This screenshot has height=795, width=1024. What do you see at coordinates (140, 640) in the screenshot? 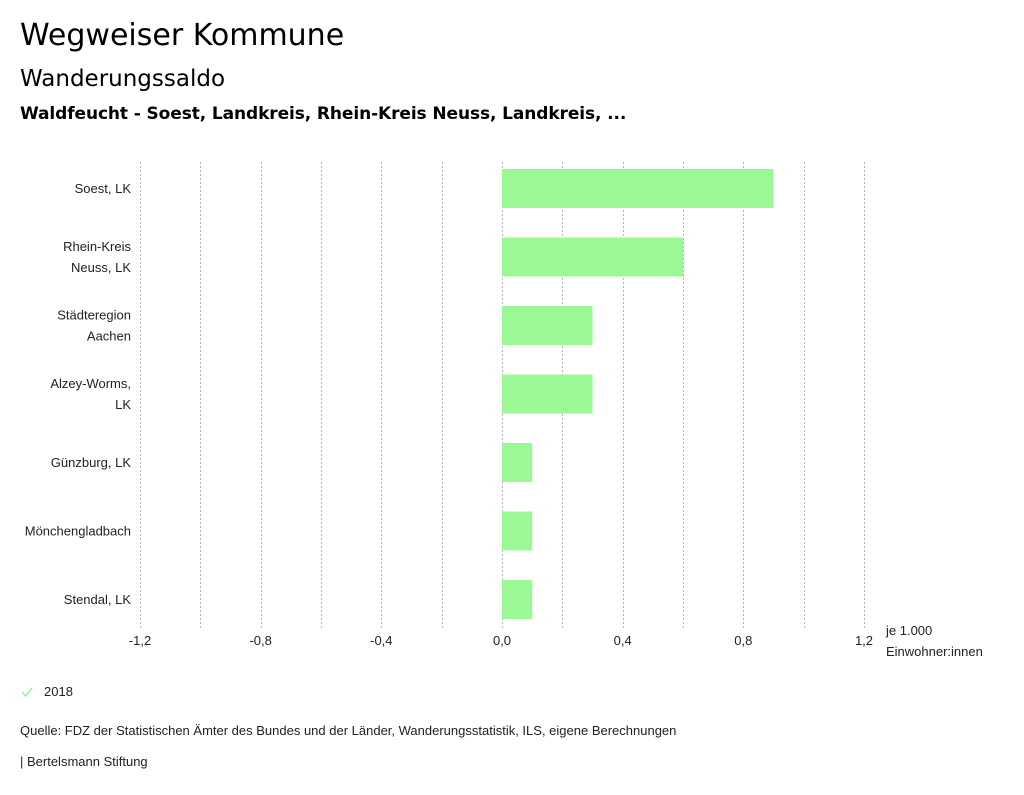
I see `x-tick-label: -1,2` at bounding box center [140, 640].